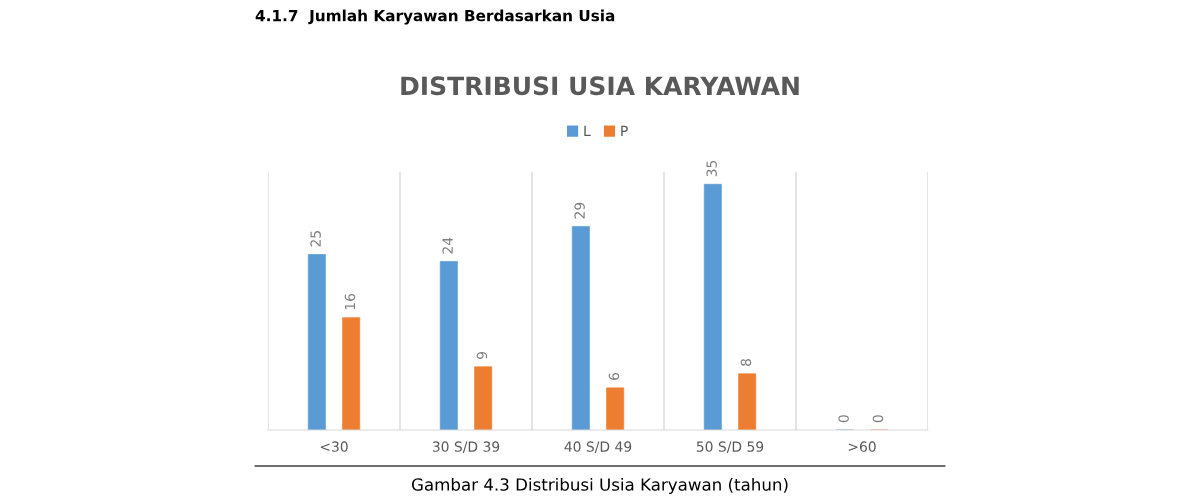 The width and height of the screenshot is (1200, 500). What do you see at coordinates (482, 355) in the screenshot?
I see `data-label: 9` at bounding box center [482, 355].